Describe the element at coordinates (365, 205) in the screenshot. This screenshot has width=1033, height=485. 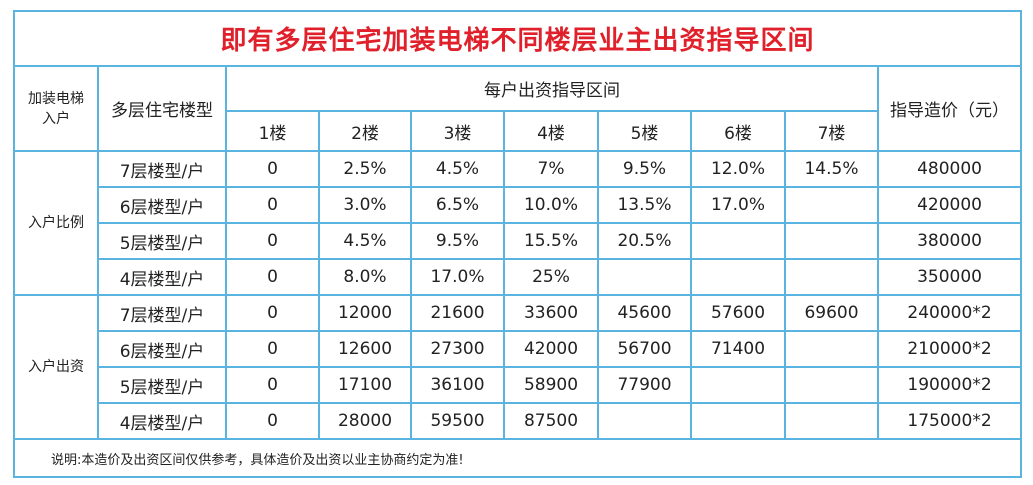
I see `share-cell: 3.0%` at that location.